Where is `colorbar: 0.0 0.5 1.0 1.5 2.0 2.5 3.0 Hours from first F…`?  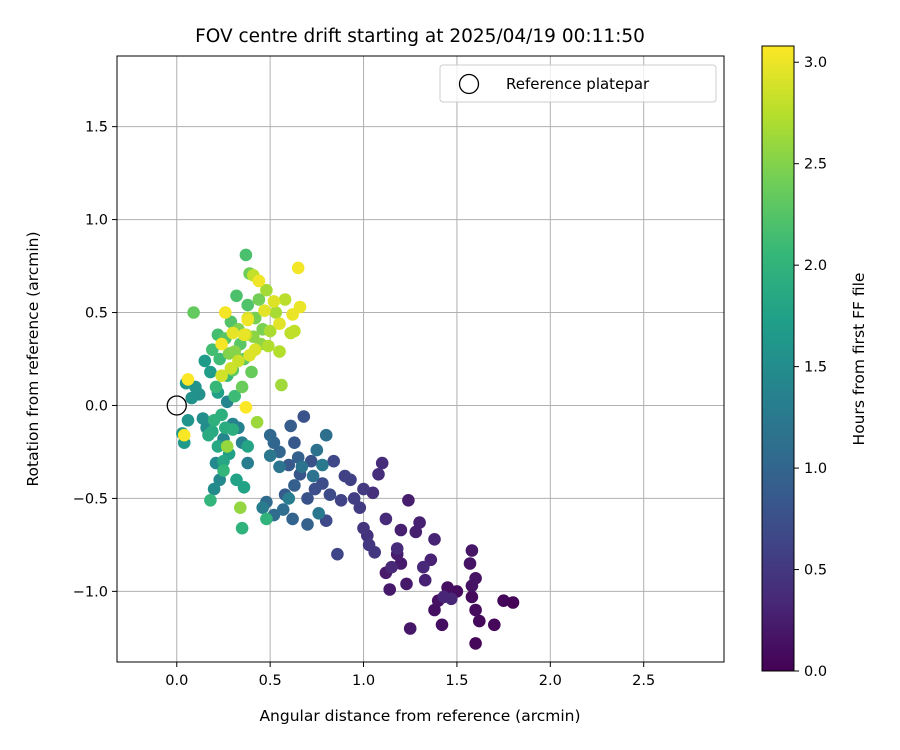 colorbar: 0.0 0.5 1.0 1.5 2.0 2.5 3.0 Hours from first F… is located at coordinates (814, 362).